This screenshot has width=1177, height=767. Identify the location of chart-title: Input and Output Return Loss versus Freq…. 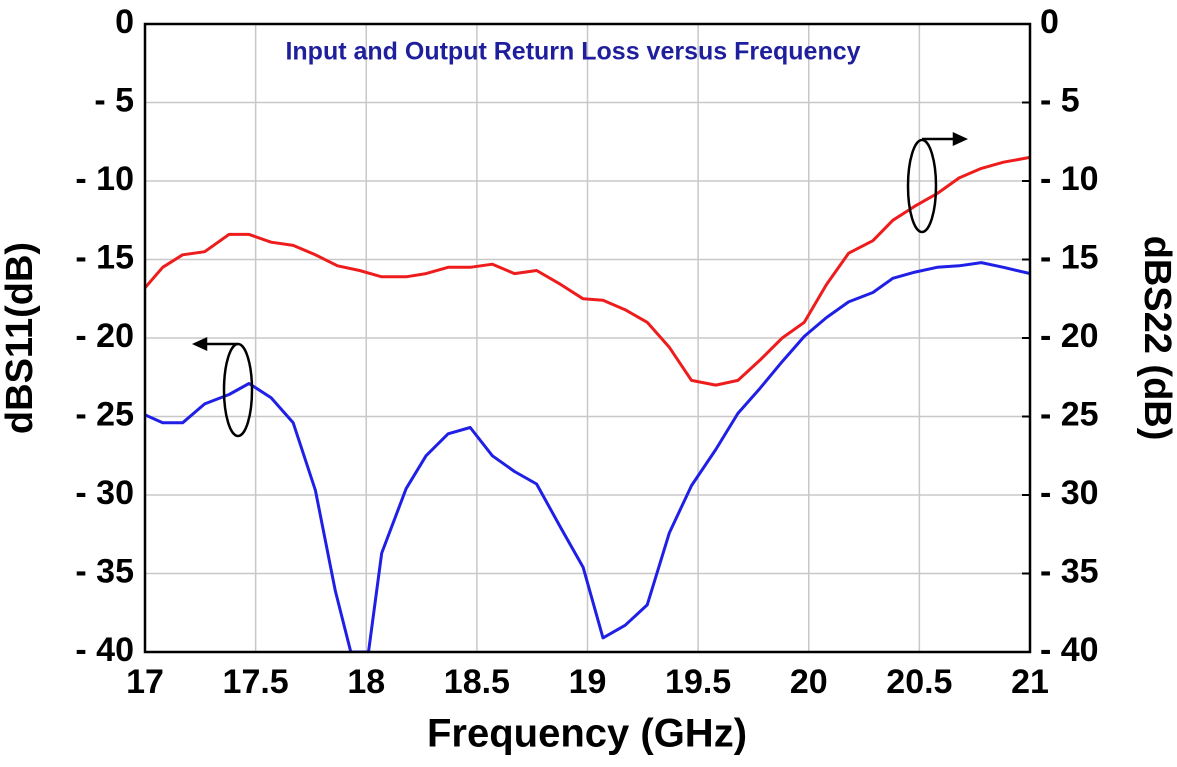
(572, 52).